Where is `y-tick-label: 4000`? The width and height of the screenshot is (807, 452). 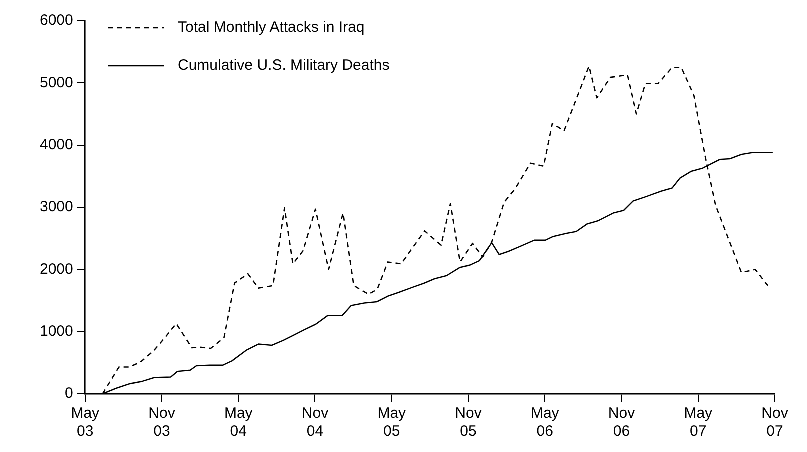
y-tick-label: 4000 is located at coordinates (57, 145).